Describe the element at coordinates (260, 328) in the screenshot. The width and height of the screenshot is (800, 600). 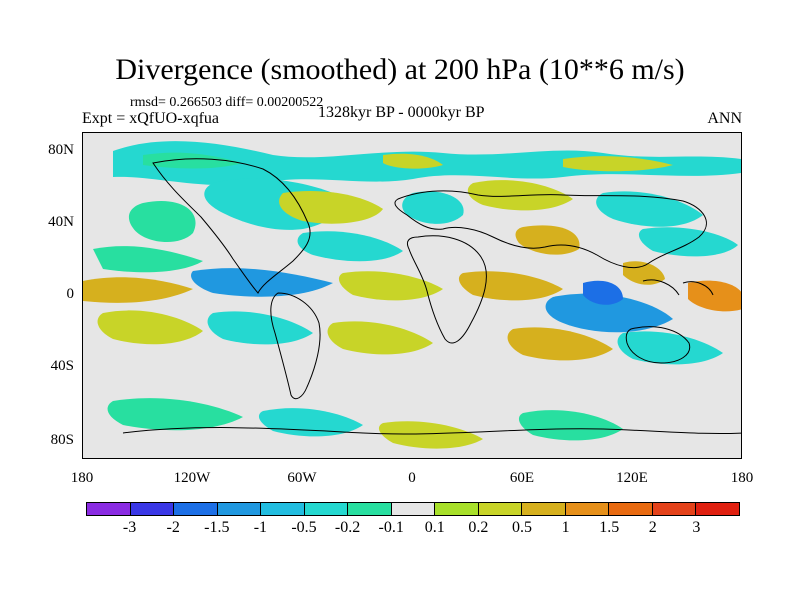
I see `contour-samerica-teal` at that location.